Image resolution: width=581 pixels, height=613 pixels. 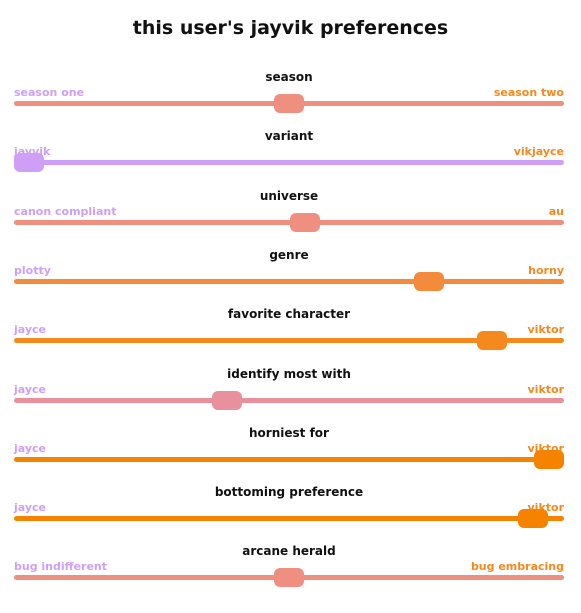 I want to click on slider-title: horniest for, so click(x=289, y=432).